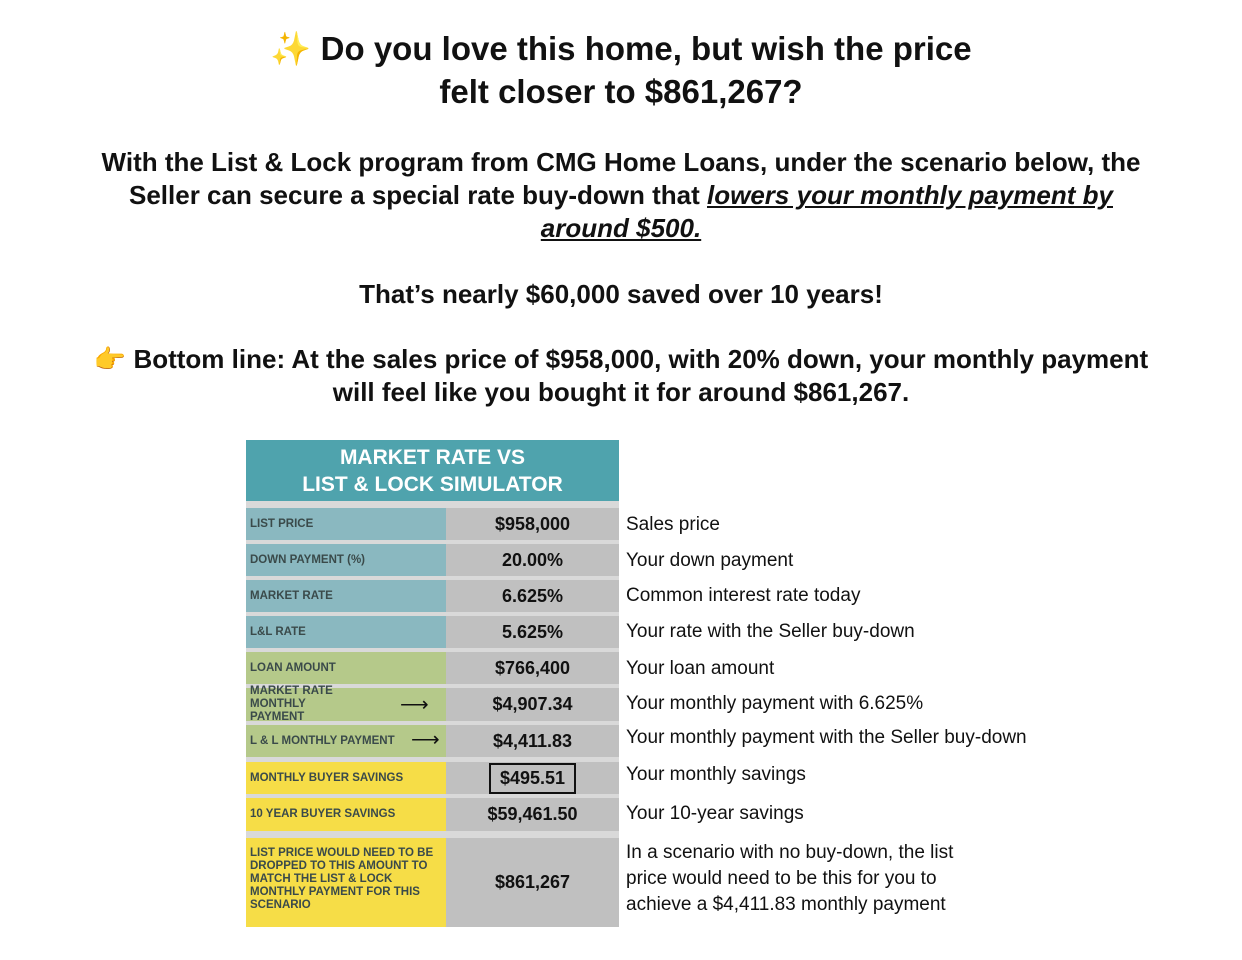 The height and width of the screenshot is (960, 1242). I want to click on row-label: MARKET RATE, so click(346, 596).